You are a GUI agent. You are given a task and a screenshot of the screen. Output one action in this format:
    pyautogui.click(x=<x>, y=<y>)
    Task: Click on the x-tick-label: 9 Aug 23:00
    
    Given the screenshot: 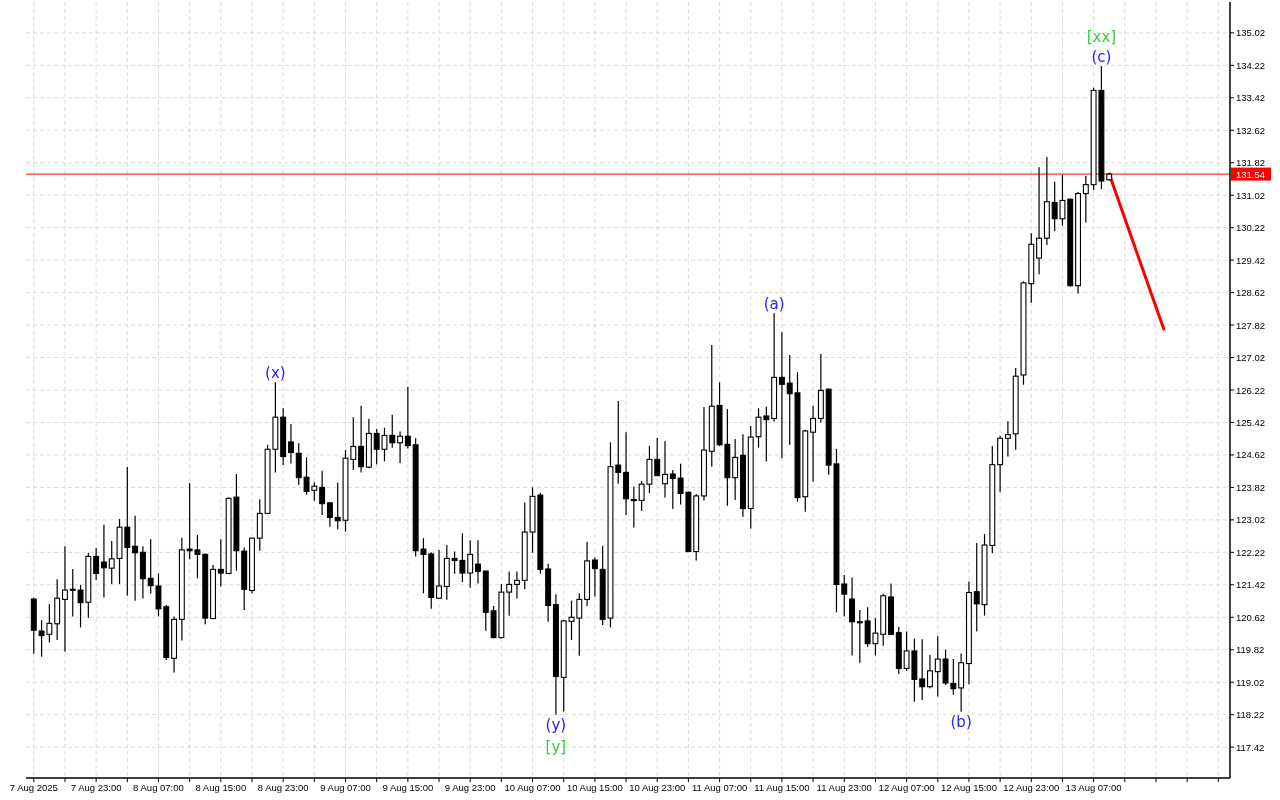 What is the action you would take?
    pyautogui.click(x=470, y=787)
    